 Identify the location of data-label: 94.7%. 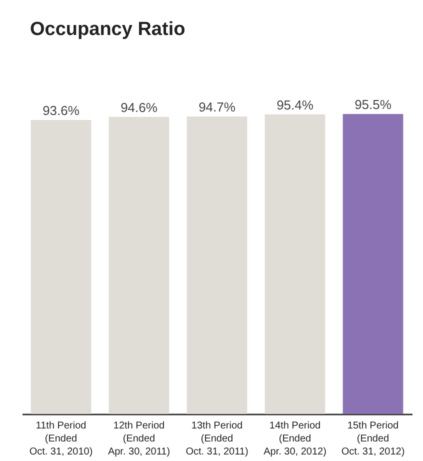
(217, 107).